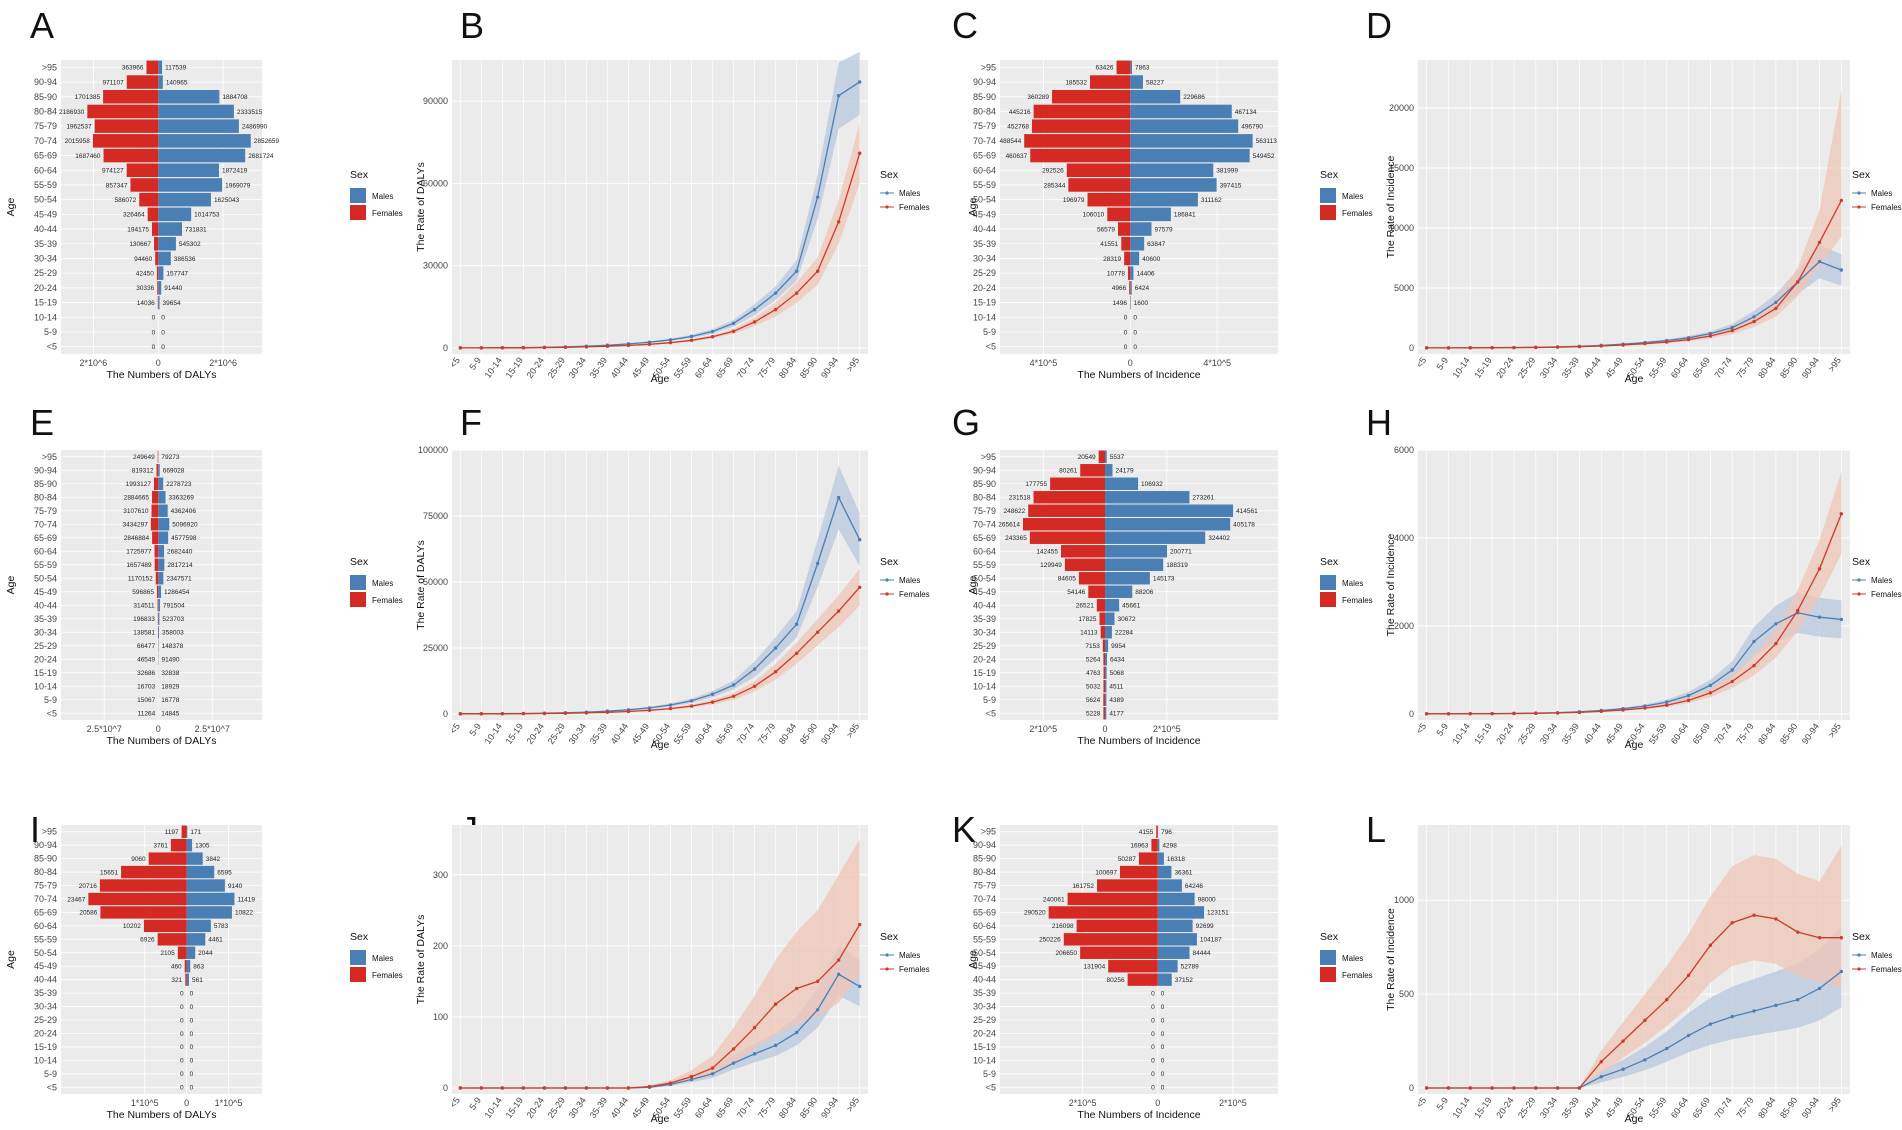 This screenshot has height=1130, width=1902. What do you see at coordinates (173, 288) in the screenshot?
I see `data-label-males: 91440` at bounding box center [173, 288].